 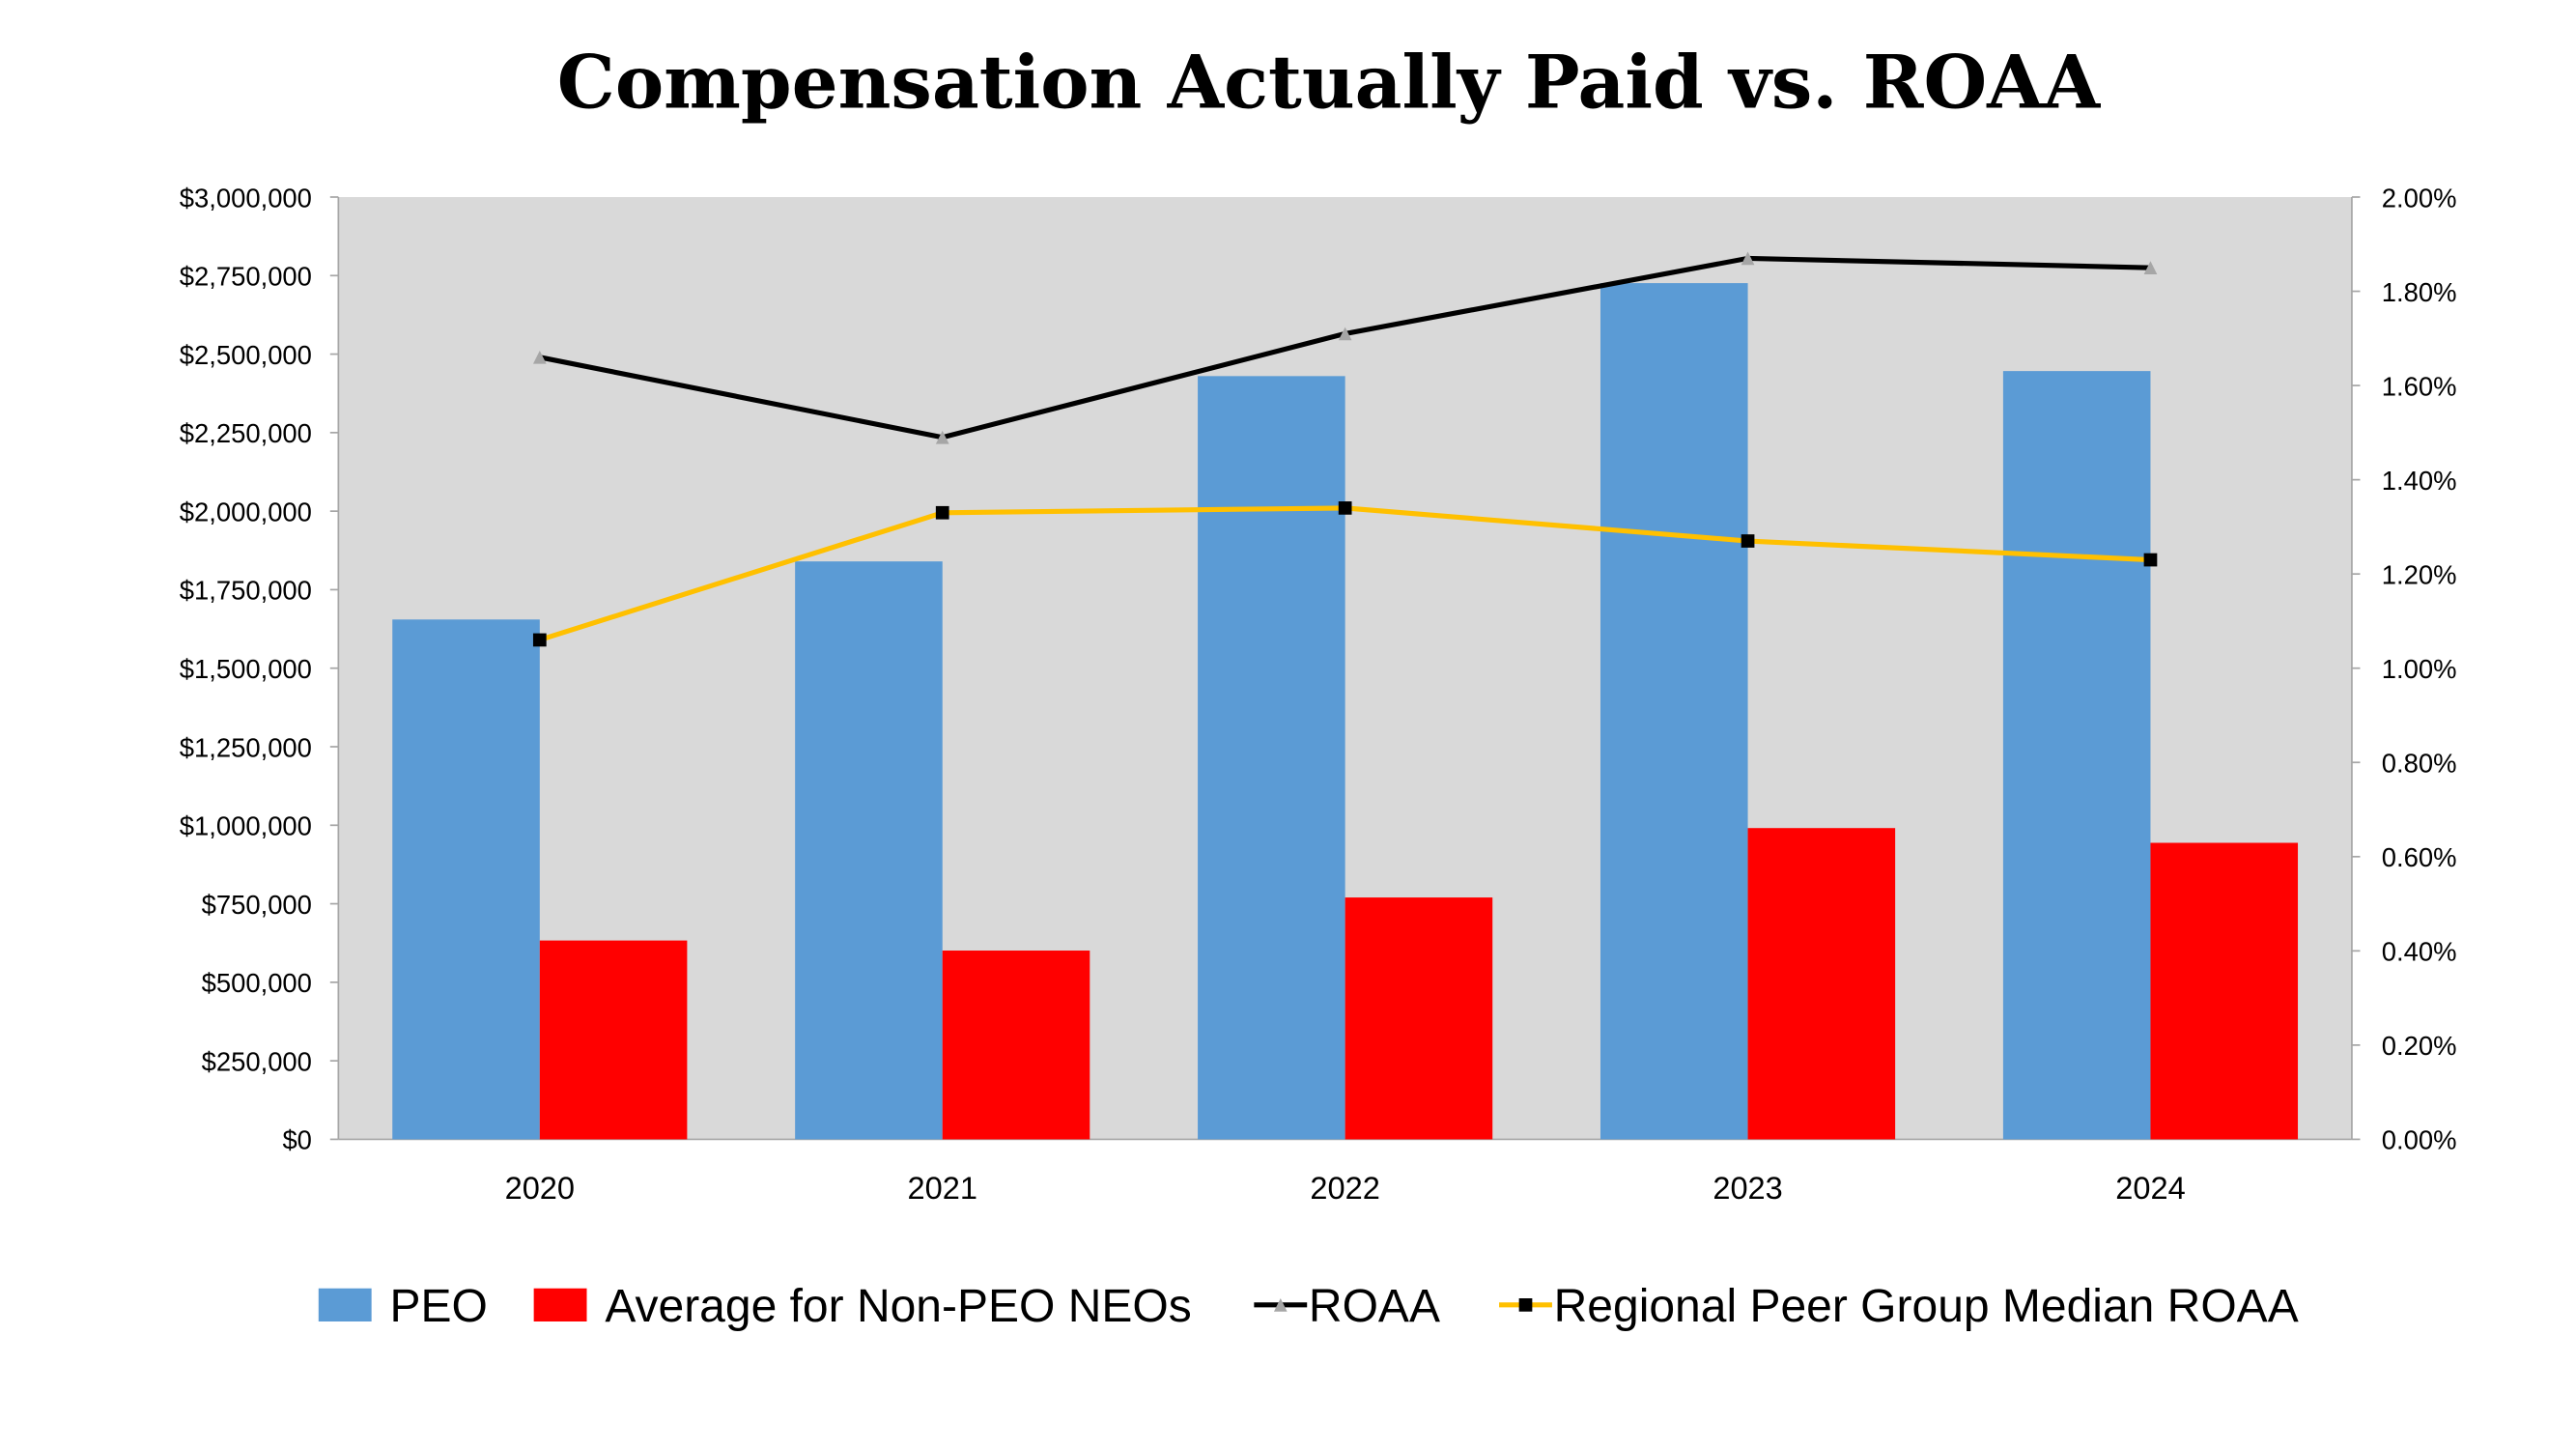 What do you see at coordinates (246, 198) in the screenshot?
I see `left-tick-label: $3,000,000` at bounding box center [246, 198].